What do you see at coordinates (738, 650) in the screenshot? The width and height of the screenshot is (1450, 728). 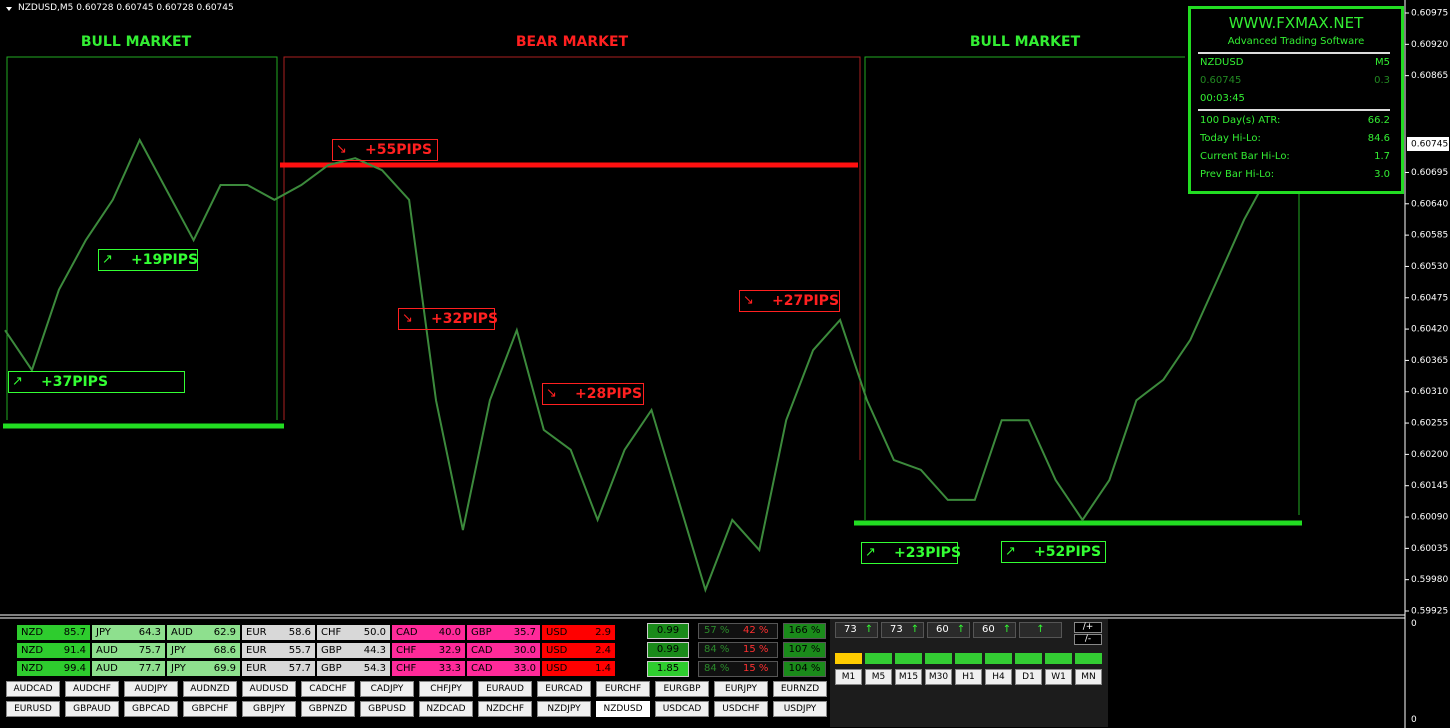 I see `percent-box` at bounding box center [738, 650].